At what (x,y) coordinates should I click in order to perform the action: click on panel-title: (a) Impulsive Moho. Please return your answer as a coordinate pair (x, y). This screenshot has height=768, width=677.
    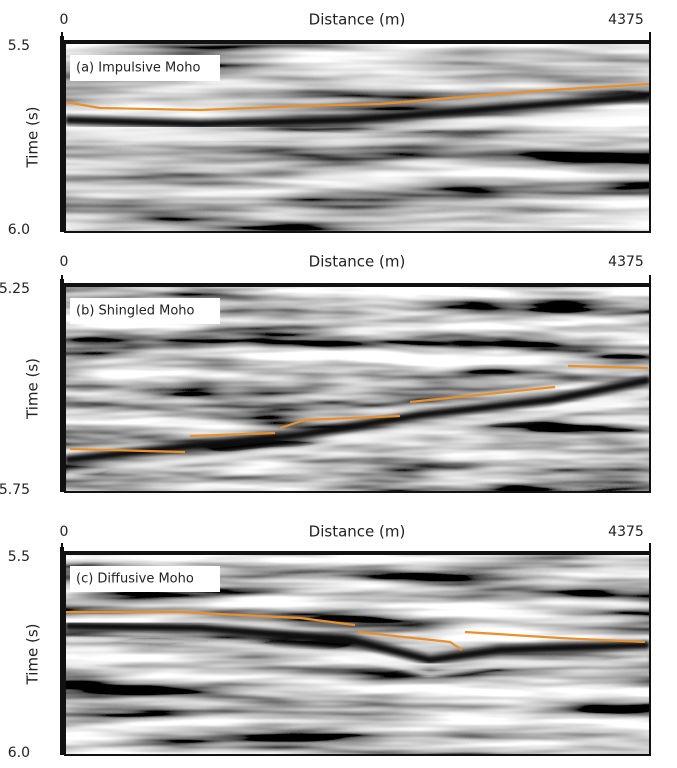
    Looking at the image, I should click on (138, 68).